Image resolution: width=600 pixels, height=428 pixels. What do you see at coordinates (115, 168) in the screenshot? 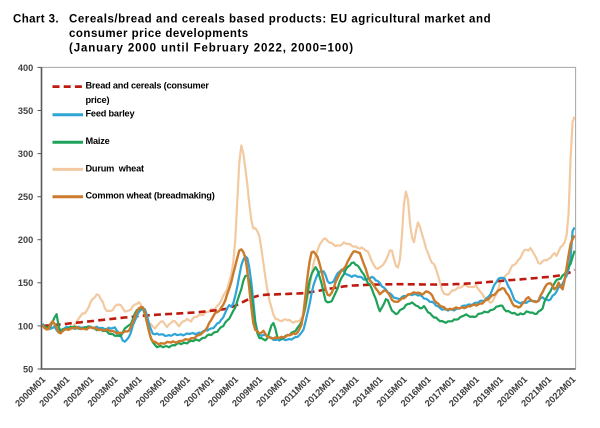
I see `svg-text: Durum wheat` at bounding box center [115, 168].